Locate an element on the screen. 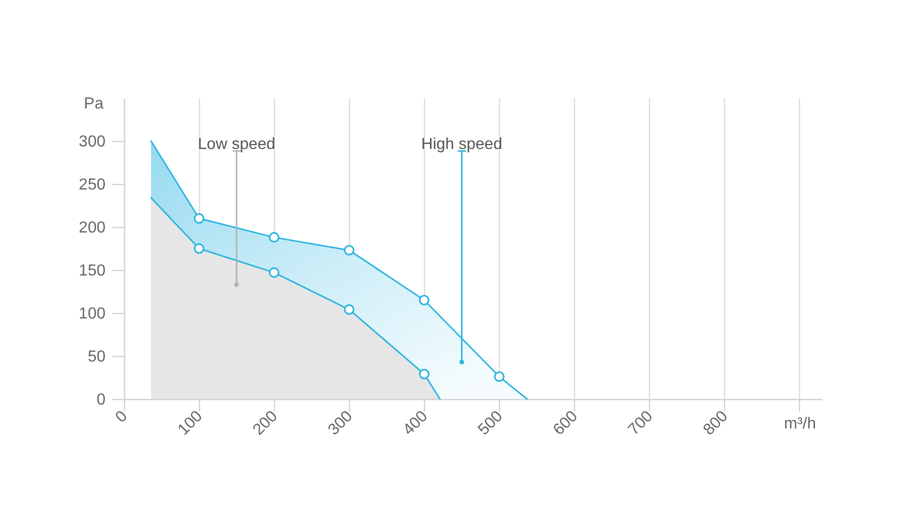 The height and width of the screenshot is (531, 915). y-tick-label: 150 is located at coordinates (92, 271).